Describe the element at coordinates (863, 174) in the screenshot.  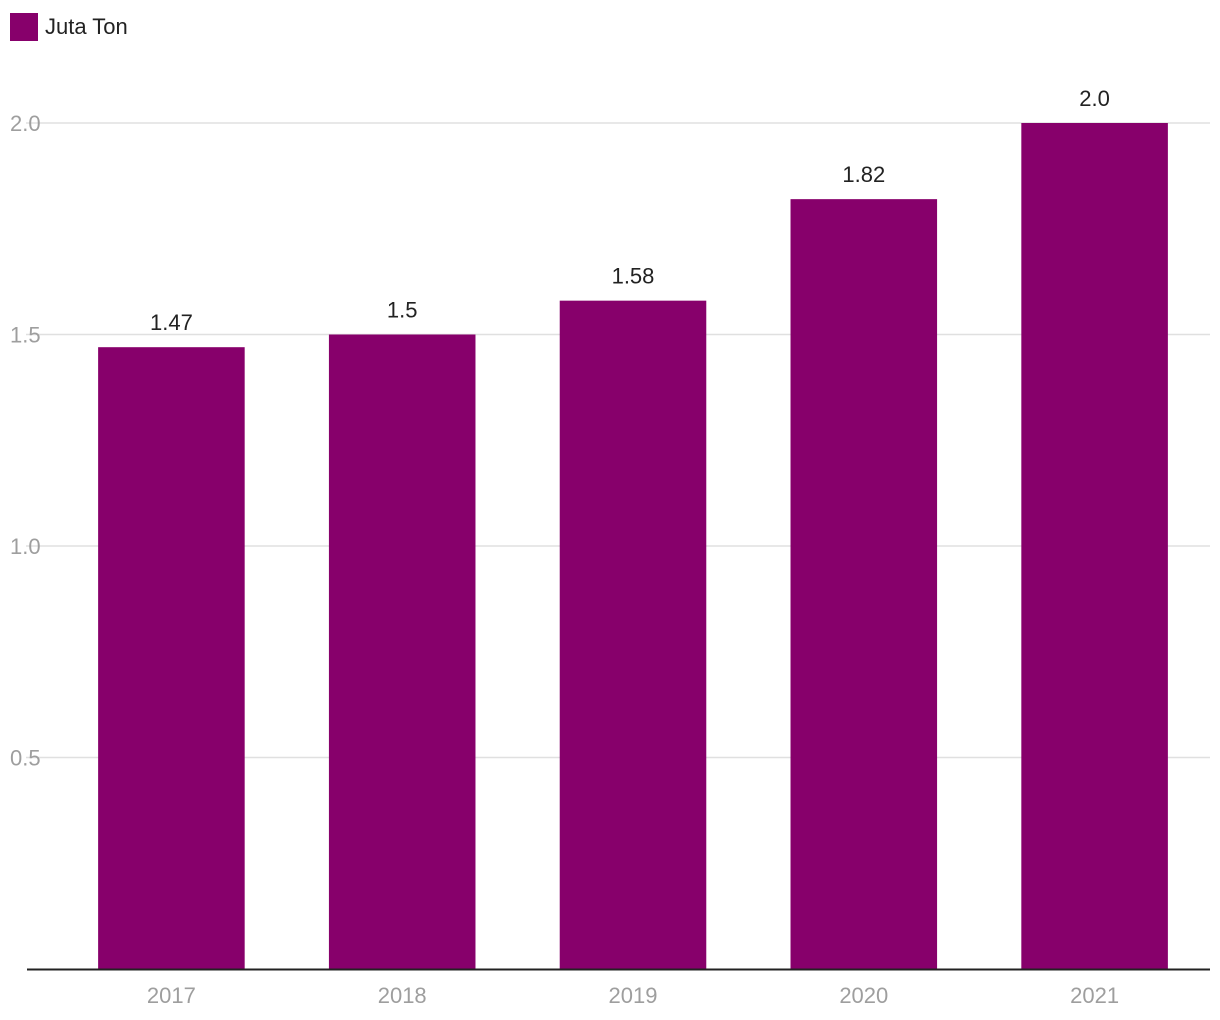
I see `data-label: 1.82` at that location.